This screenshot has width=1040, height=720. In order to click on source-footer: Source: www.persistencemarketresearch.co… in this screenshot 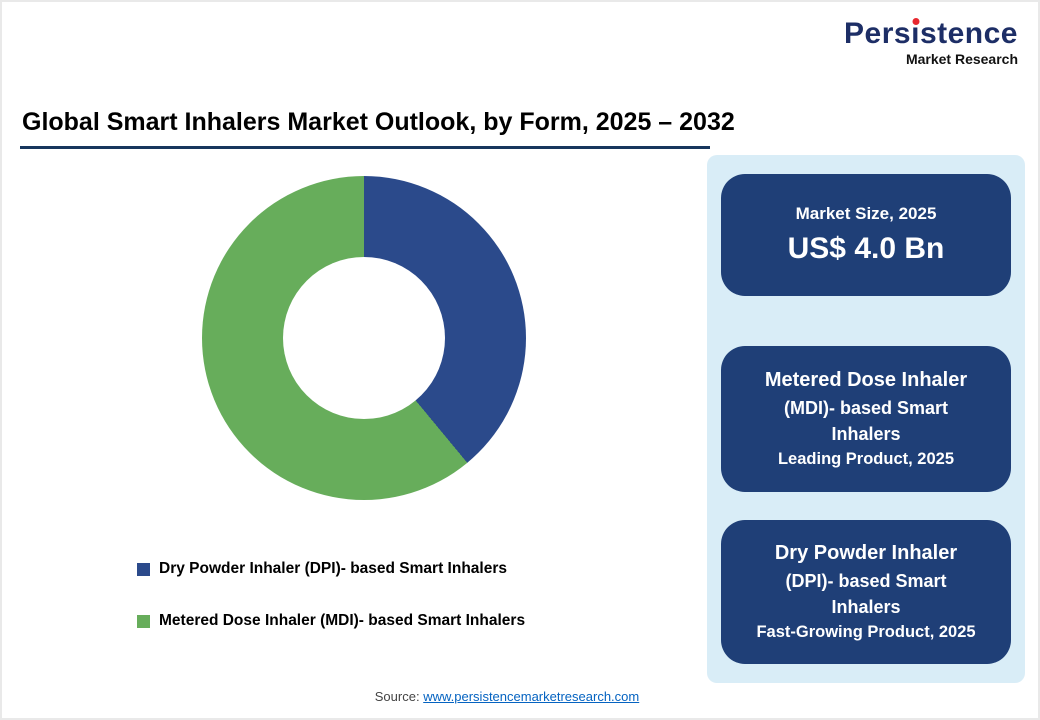, I will do `click(507, 696)`.